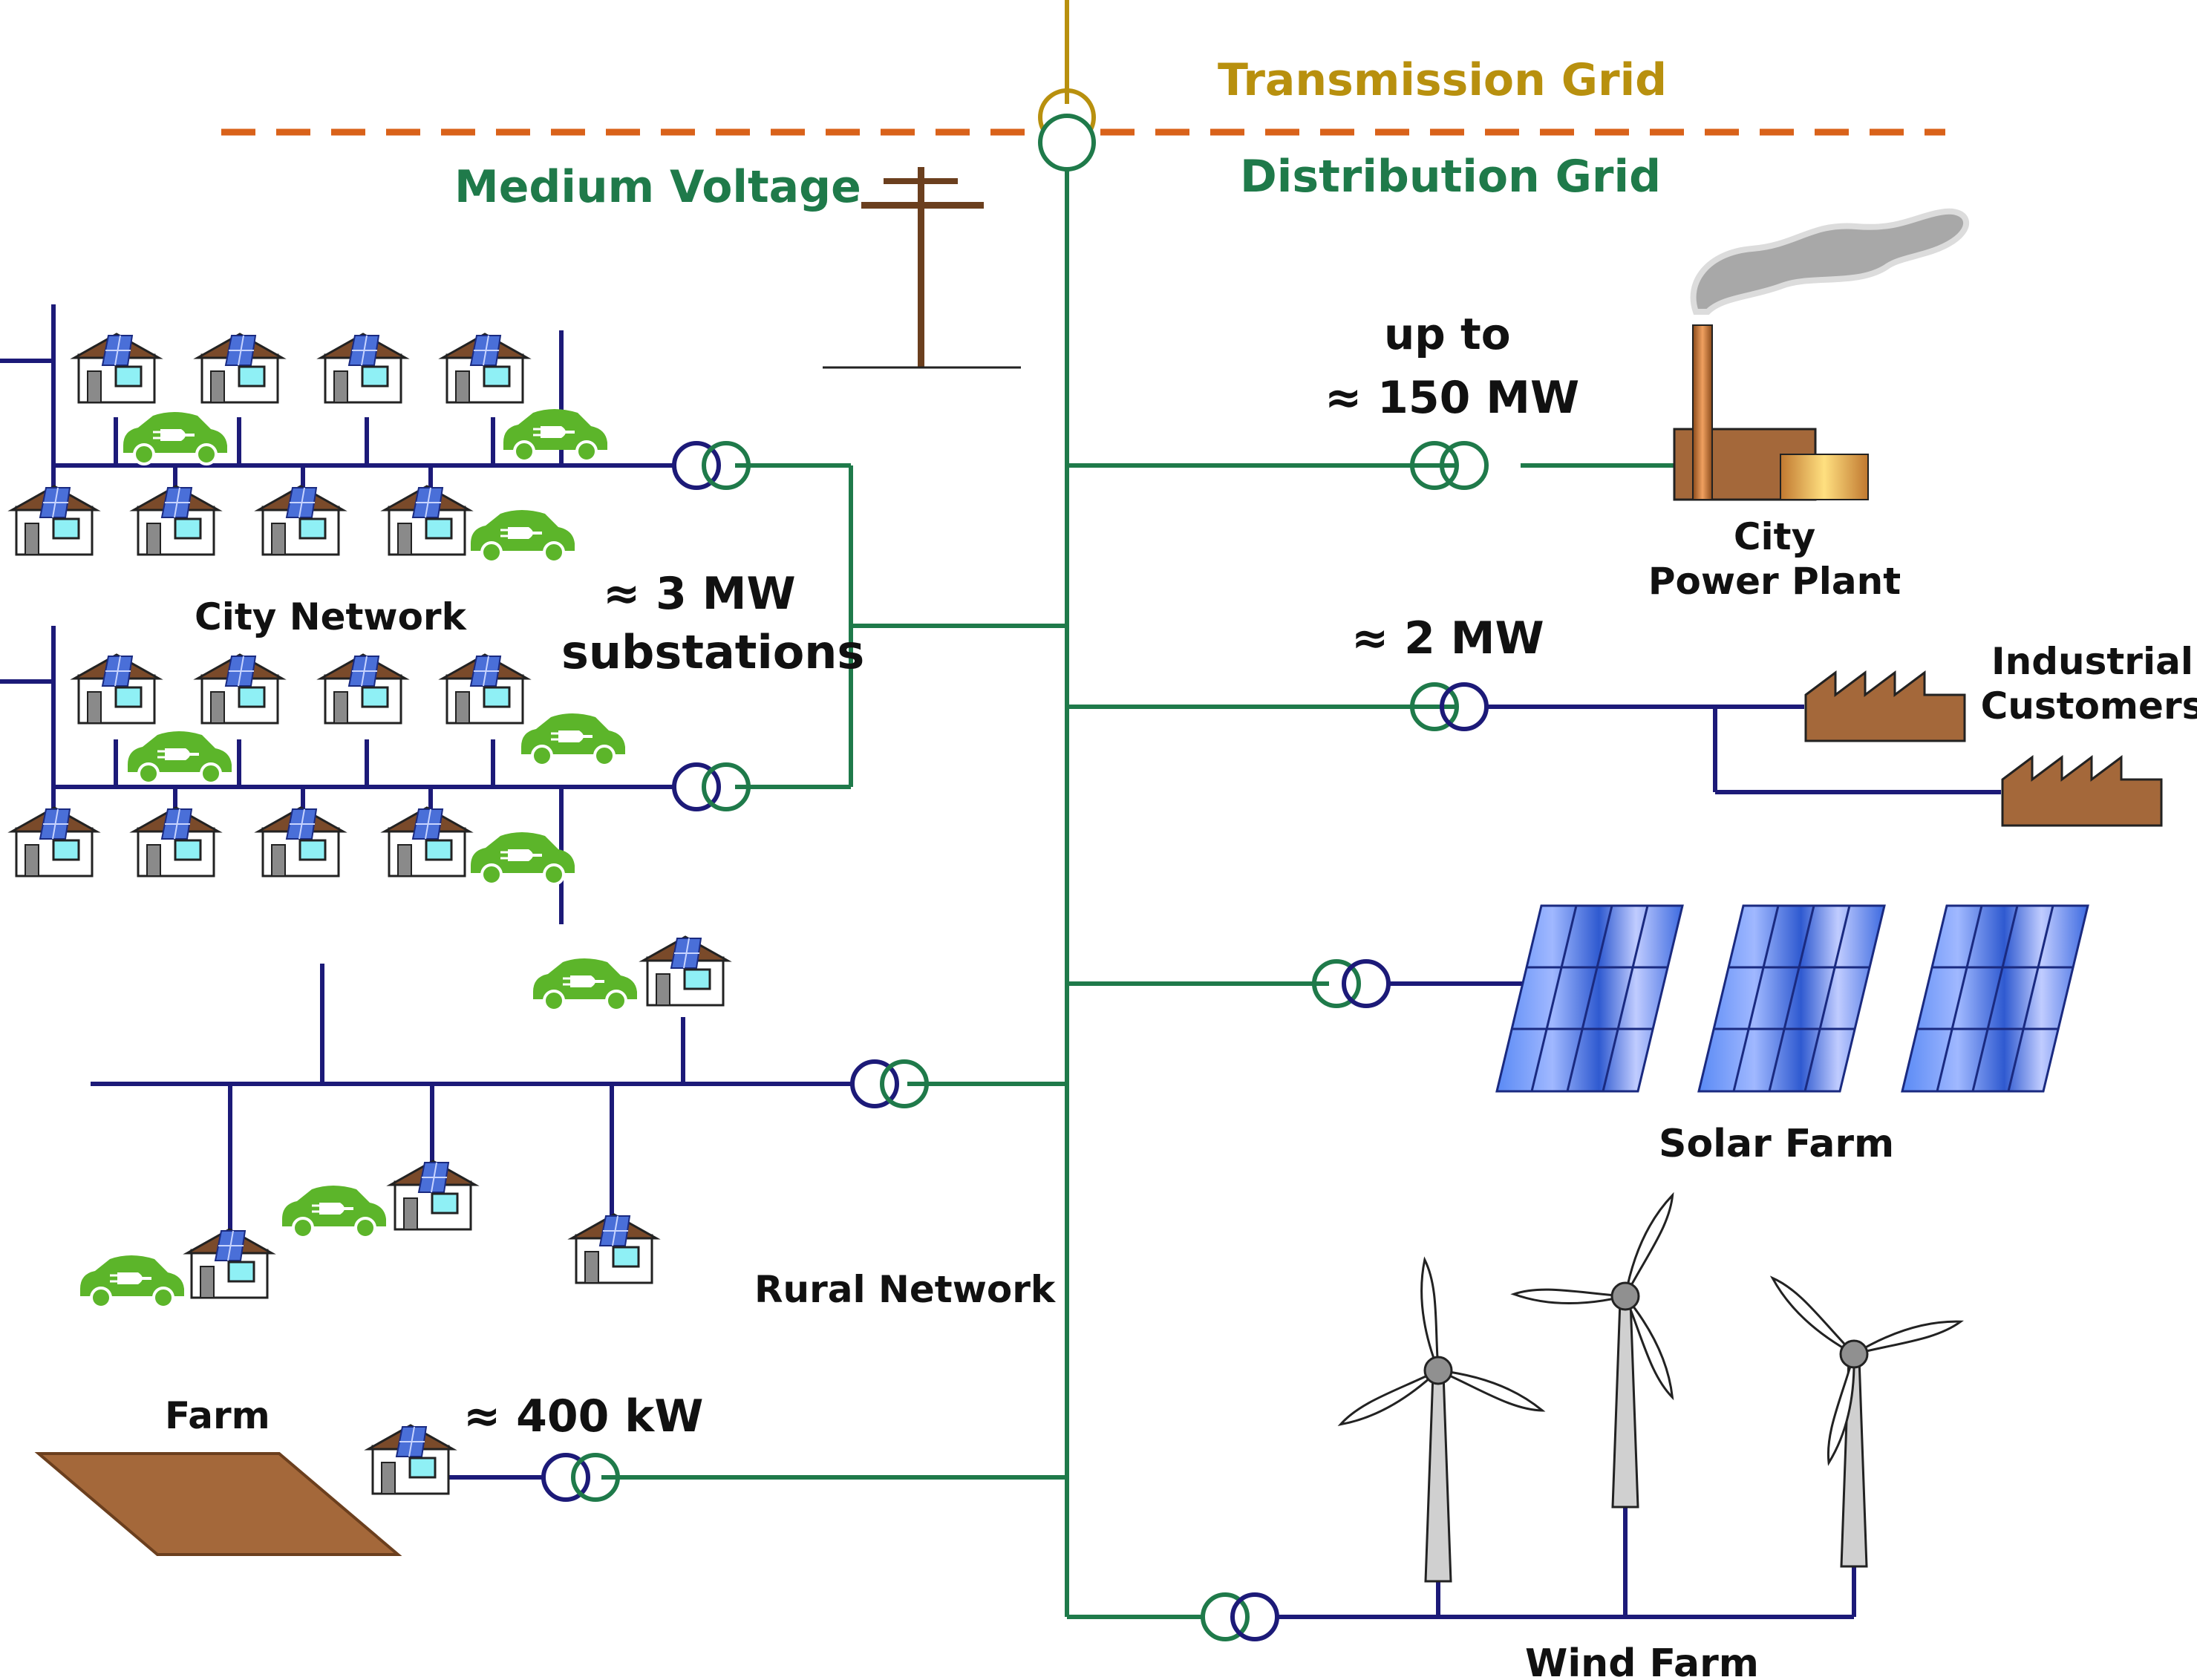 Image resolution: width=2197 pixels, height=1680 pixels. I want to click on substation-capacity: ≈ 3 MW, so click(699, 594).